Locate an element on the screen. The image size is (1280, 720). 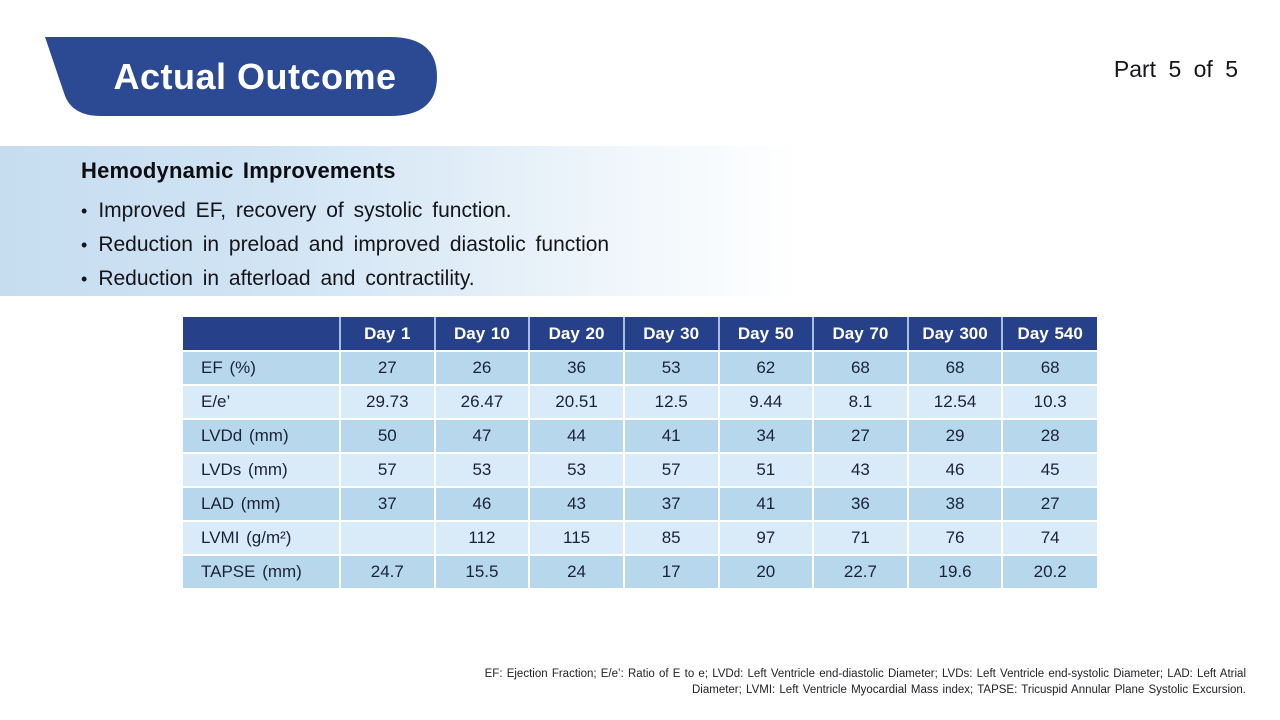
table-cell: 97 is located at coordinates (766, 538).